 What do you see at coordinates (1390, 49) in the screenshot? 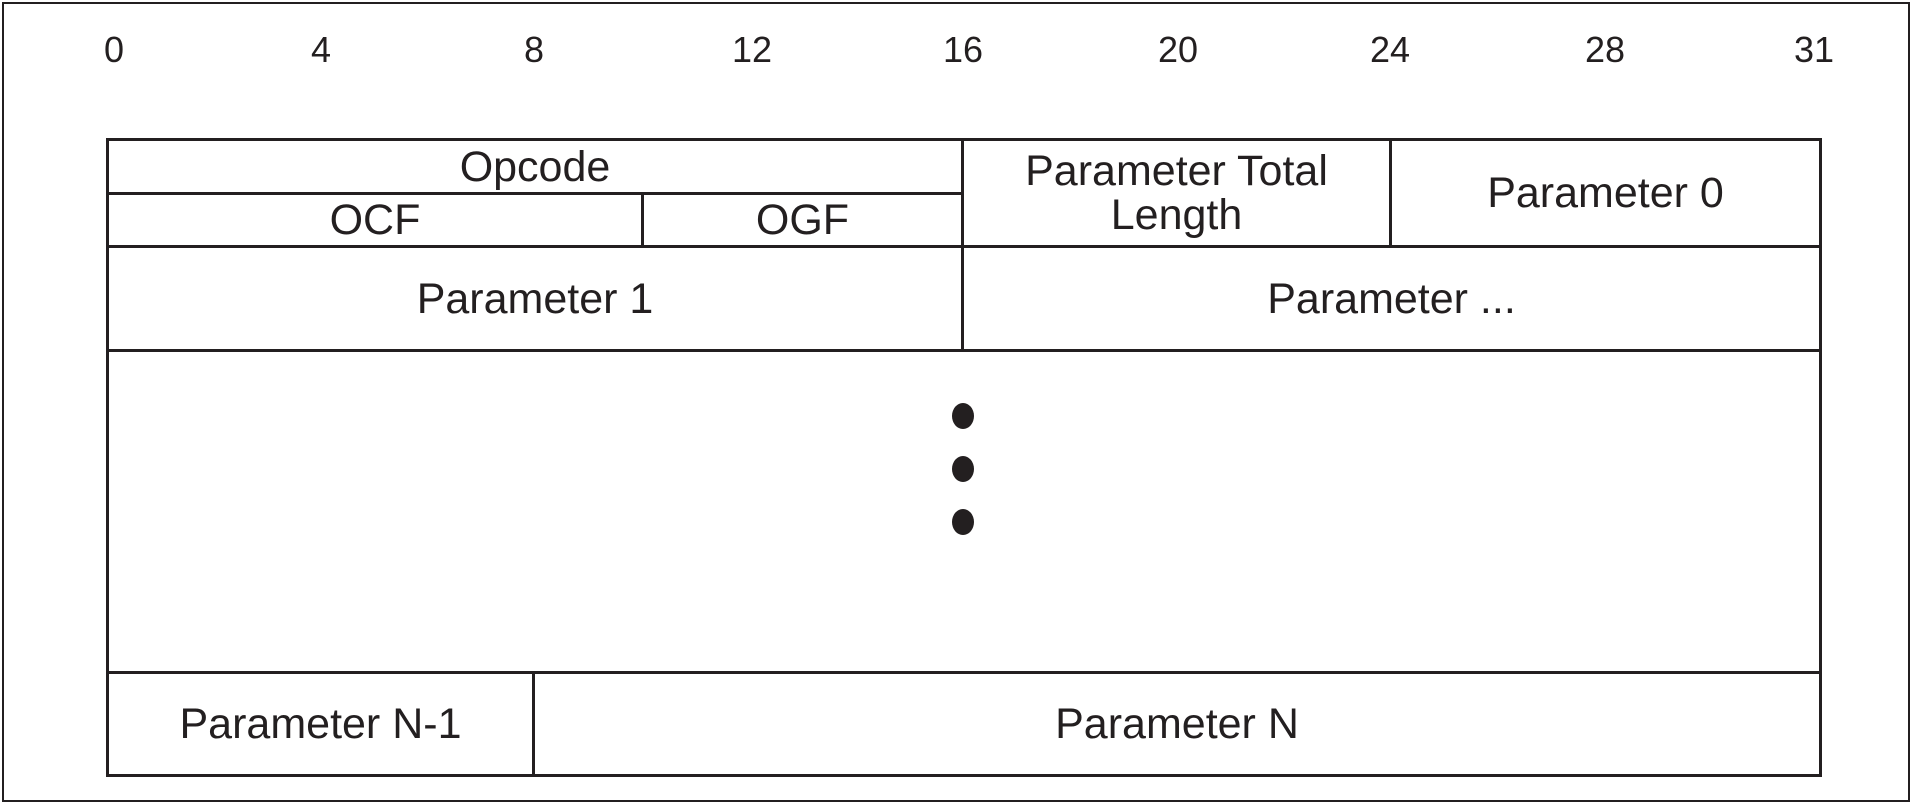
I see `bit-tick-24: 24` at bounding box center [1390, 49].